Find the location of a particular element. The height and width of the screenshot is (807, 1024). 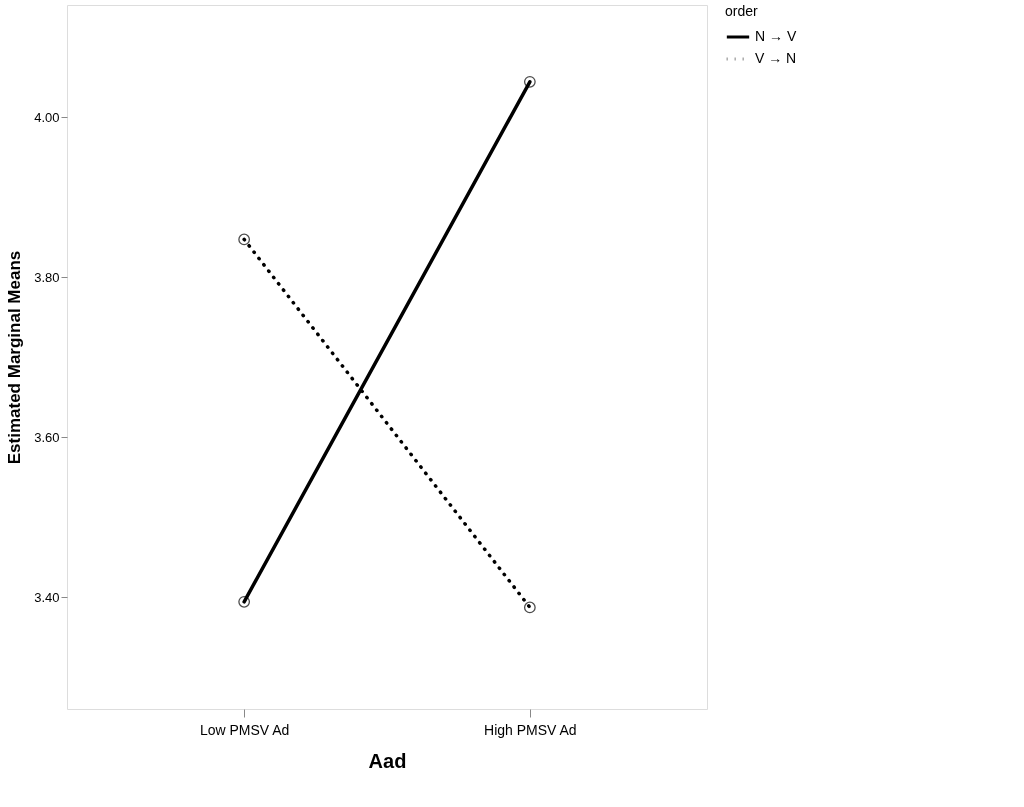

x-tick-label: High PMSV Ad is located at coordinates (530, 729).